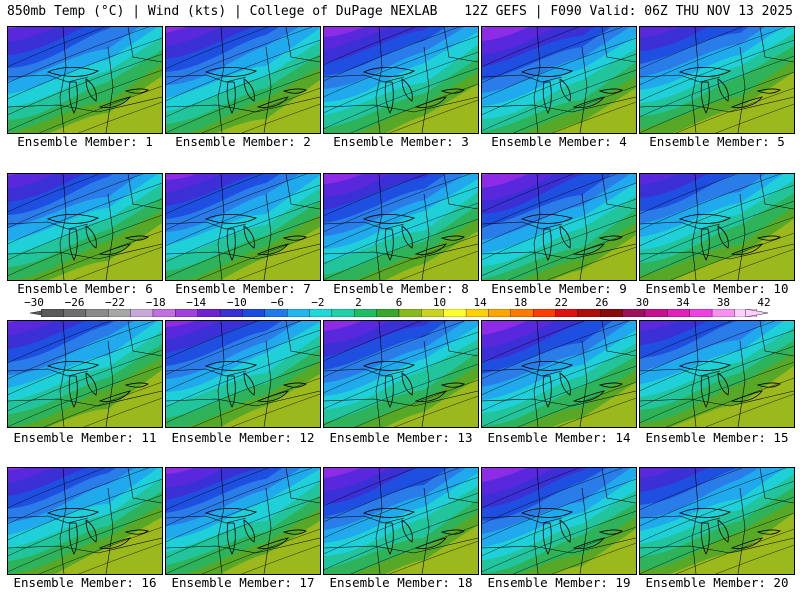 The width and height of the screenshot is (800, 600). I want to click on colorbar-tick-label: −22, so click(115, 302).